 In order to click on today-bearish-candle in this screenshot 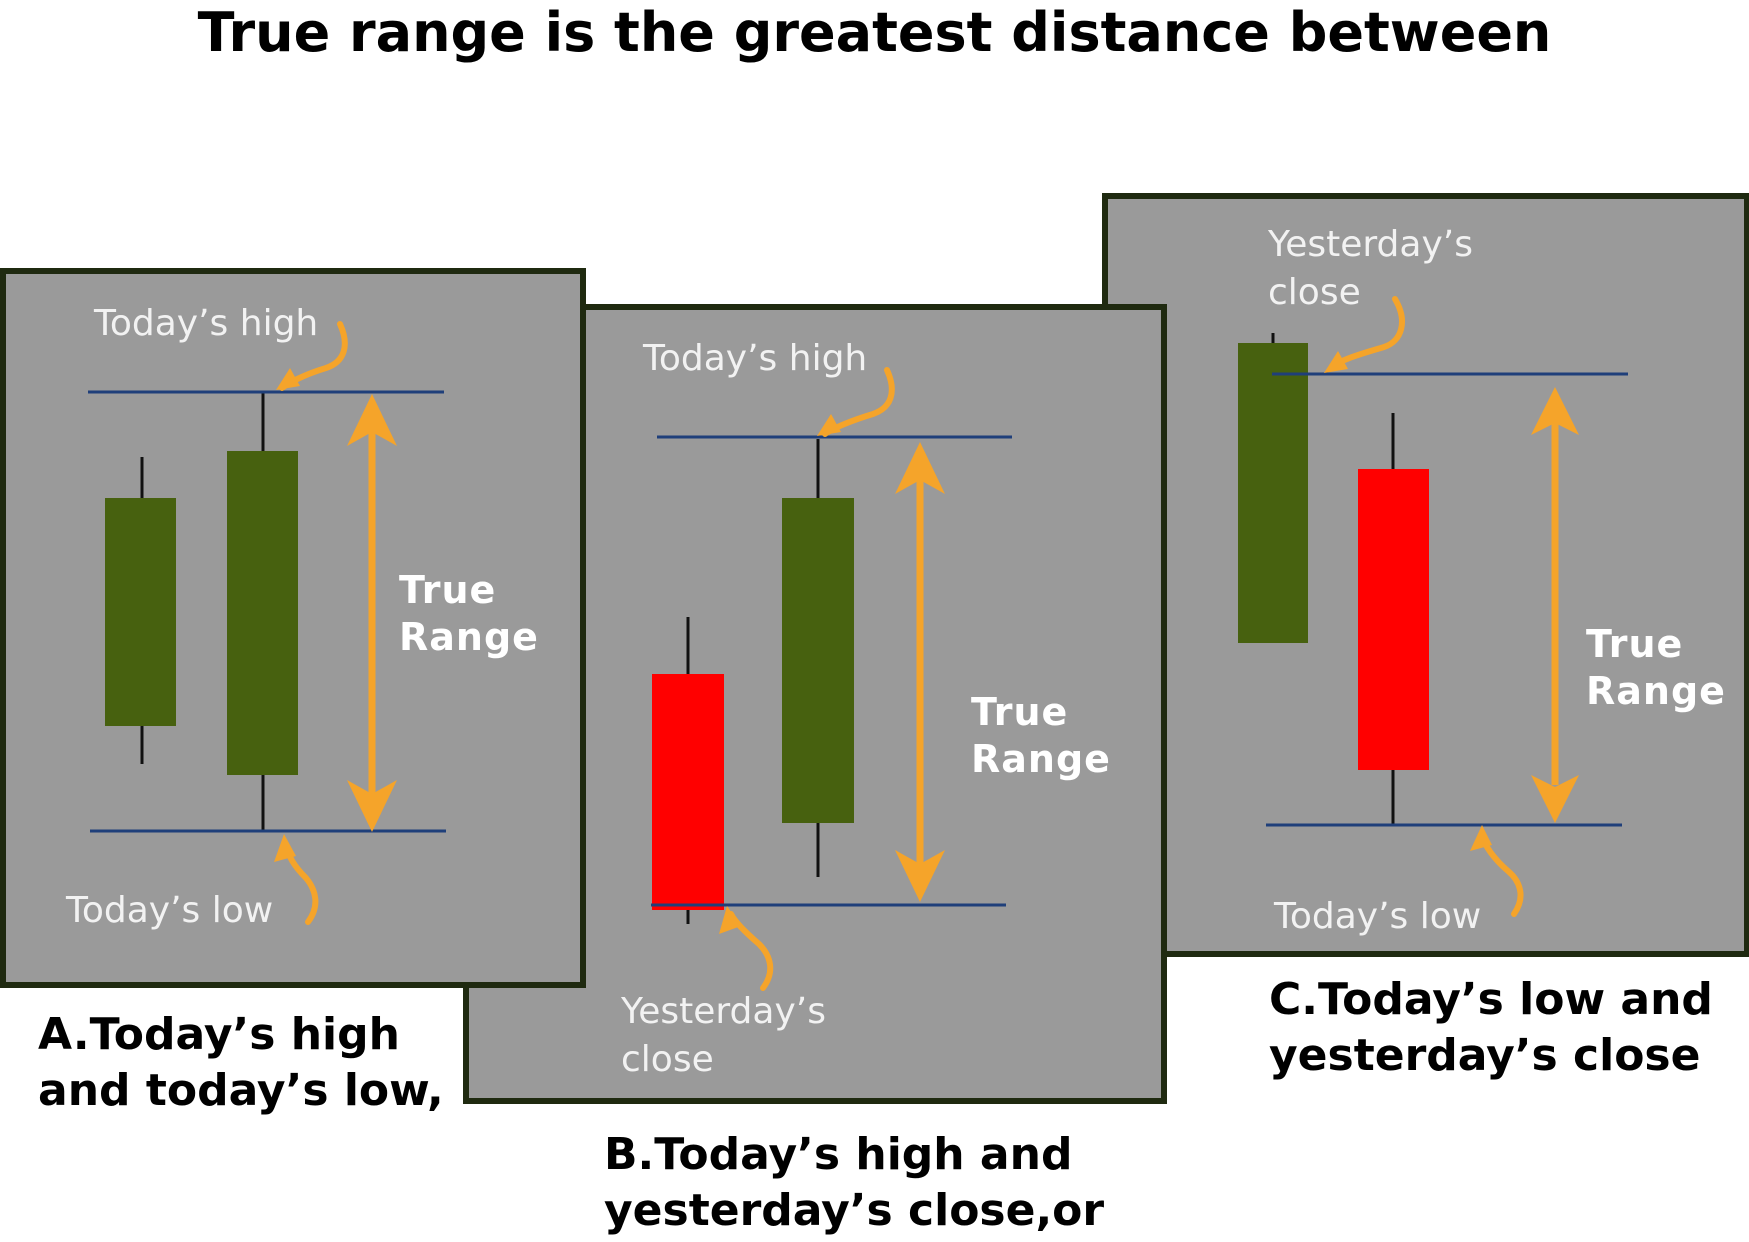, I will do `click(1393, 619)`.